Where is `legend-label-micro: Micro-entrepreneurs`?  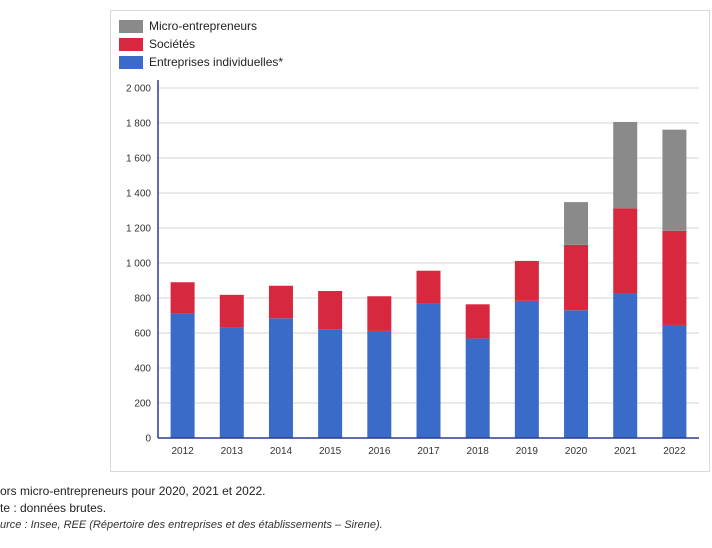 legend-label-micro: Micro-entrepreneurs is located at coordinates (203, 26).